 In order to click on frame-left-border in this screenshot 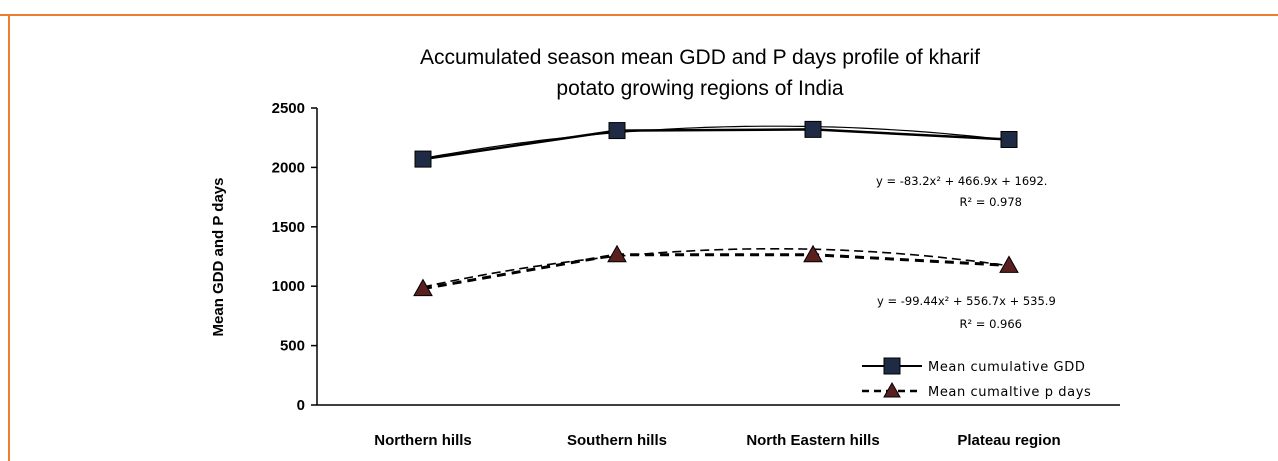, I will do `click(9, 237)`.